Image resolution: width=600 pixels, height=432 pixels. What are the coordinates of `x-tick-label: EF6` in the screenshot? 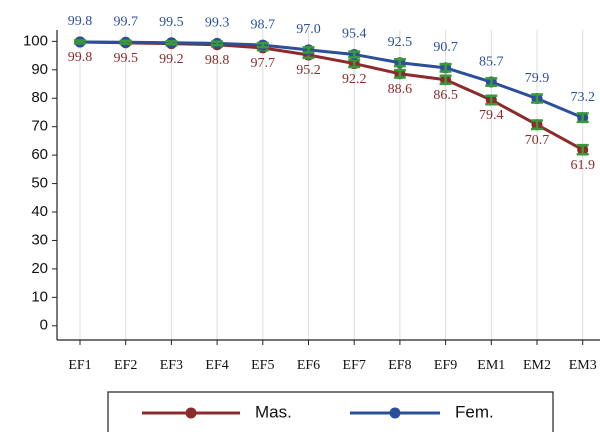 It's located at (308, 365).